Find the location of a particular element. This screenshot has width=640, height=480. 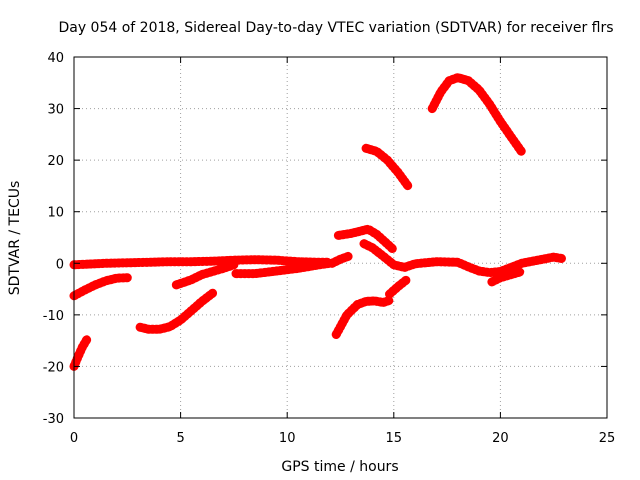

series-arc13-markers is located at coordinates (387, 167).